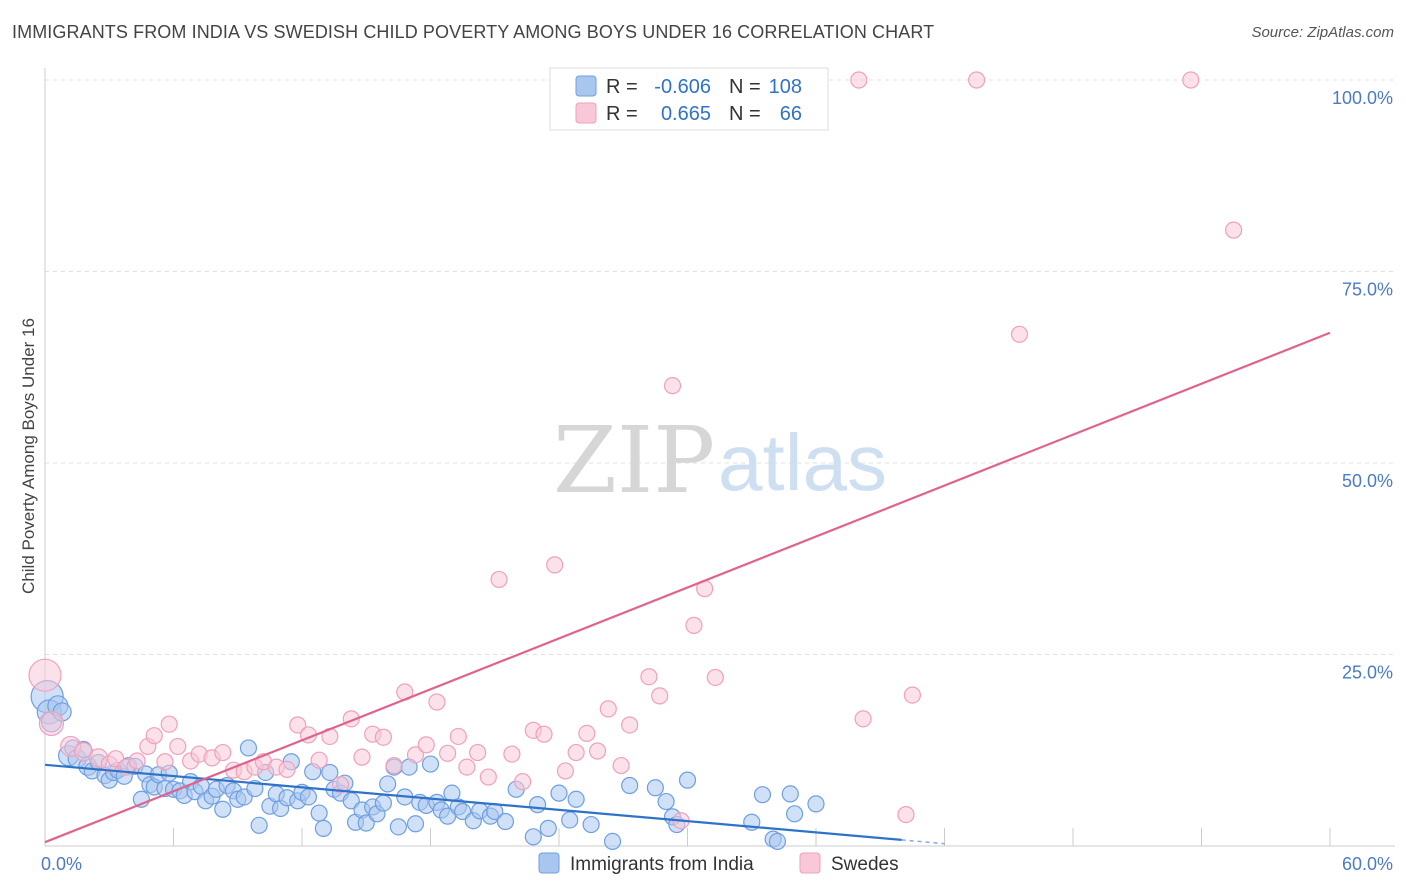 This screenshot has width=1406, height=892. Describe the element at coordinates (28, 456) in the screenshot. I see `y-axis-label: Child Poverty Among Boys Under 16` at that location.